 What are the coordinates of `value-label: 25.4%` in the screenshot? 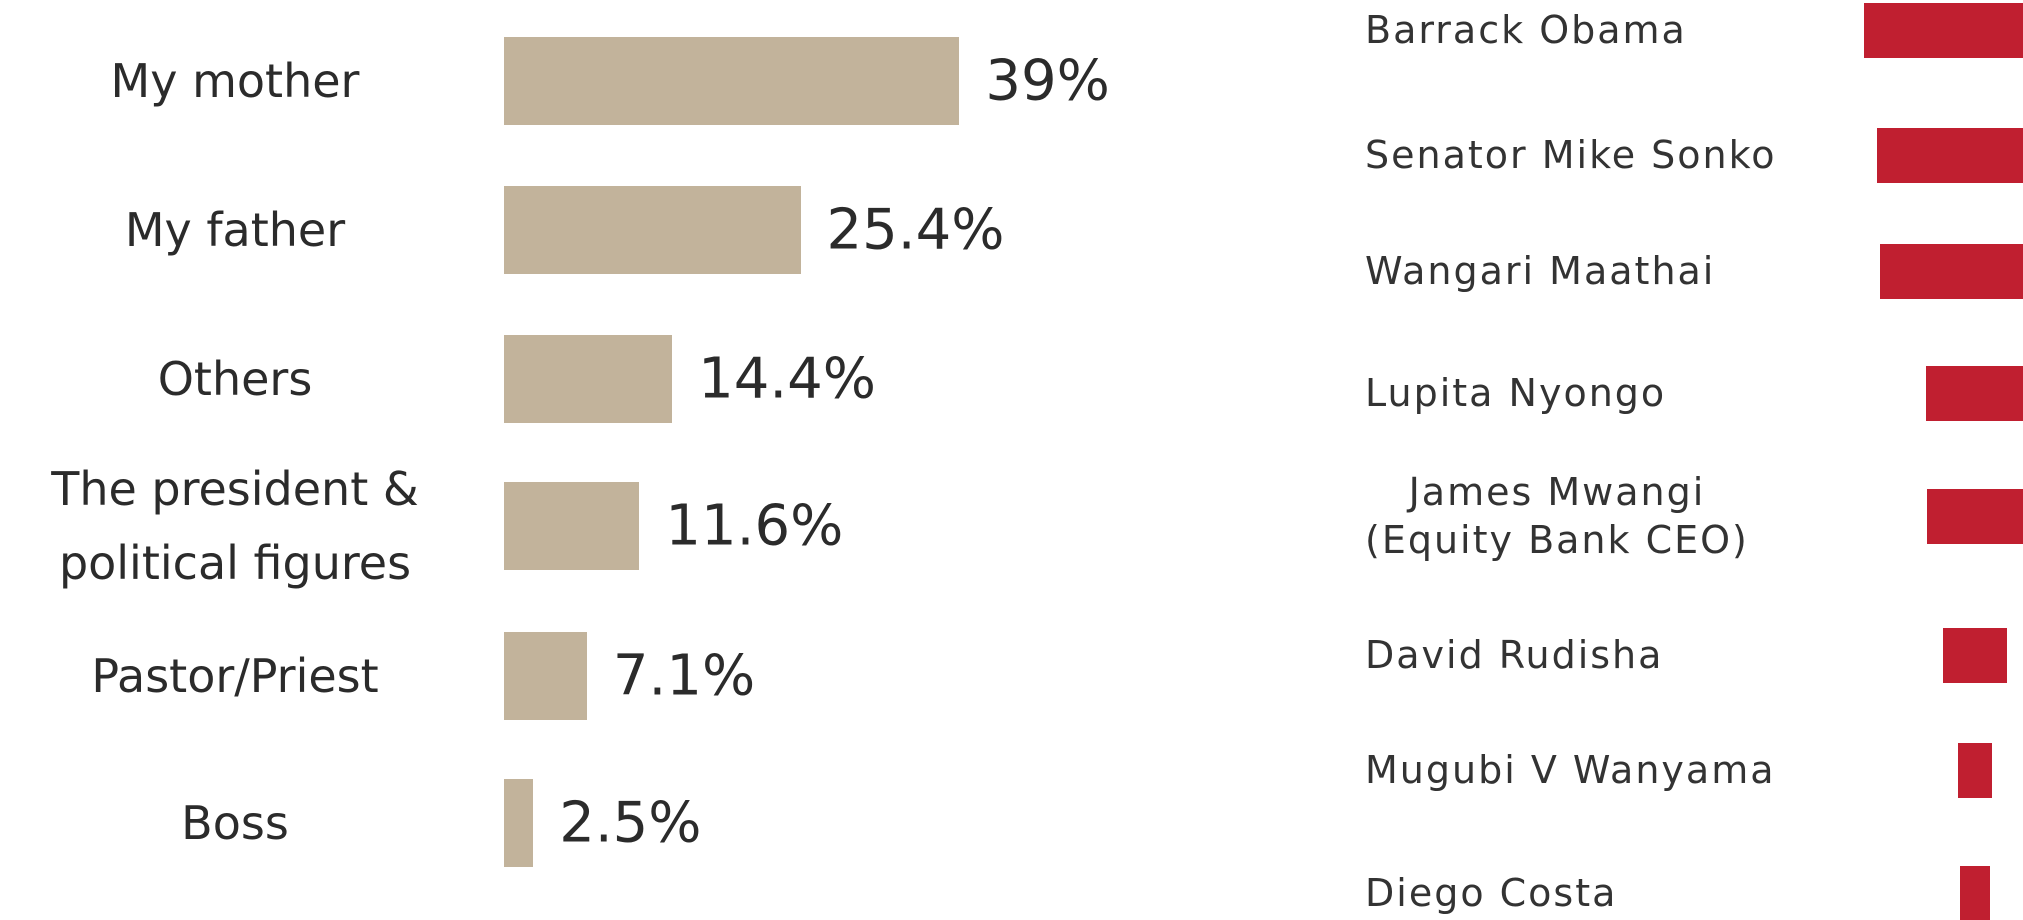 It's located at (915, 230).